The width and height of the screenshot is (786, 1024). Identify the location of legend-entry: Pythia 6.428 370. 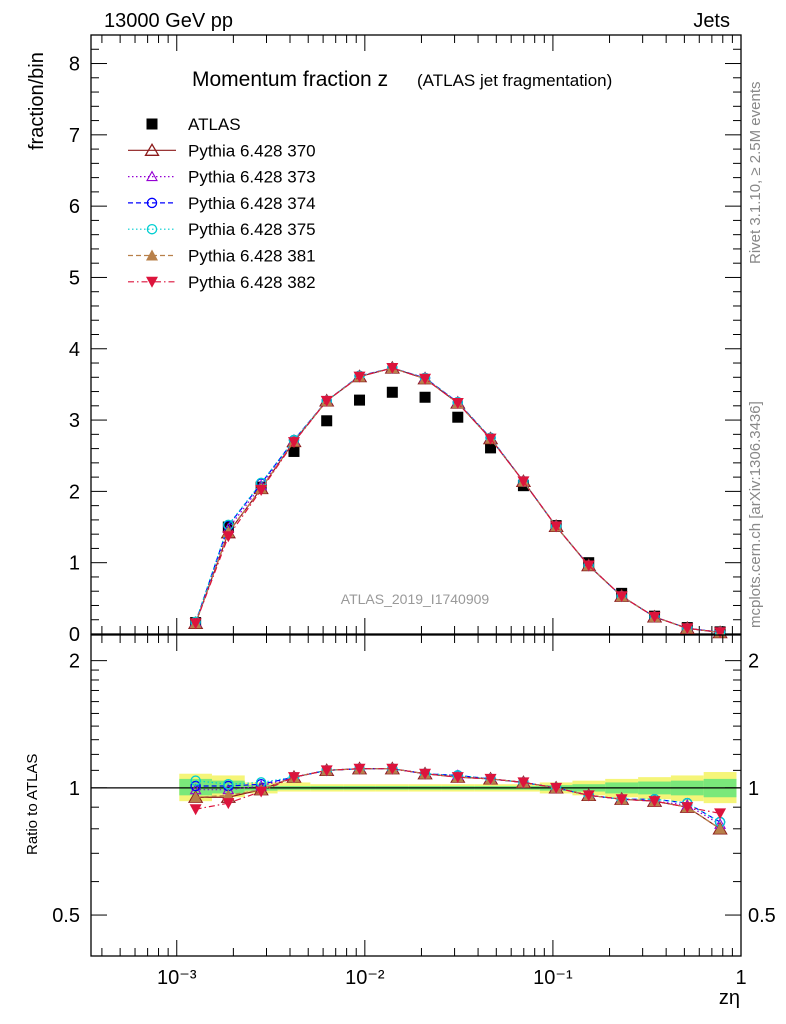
(222, 150).